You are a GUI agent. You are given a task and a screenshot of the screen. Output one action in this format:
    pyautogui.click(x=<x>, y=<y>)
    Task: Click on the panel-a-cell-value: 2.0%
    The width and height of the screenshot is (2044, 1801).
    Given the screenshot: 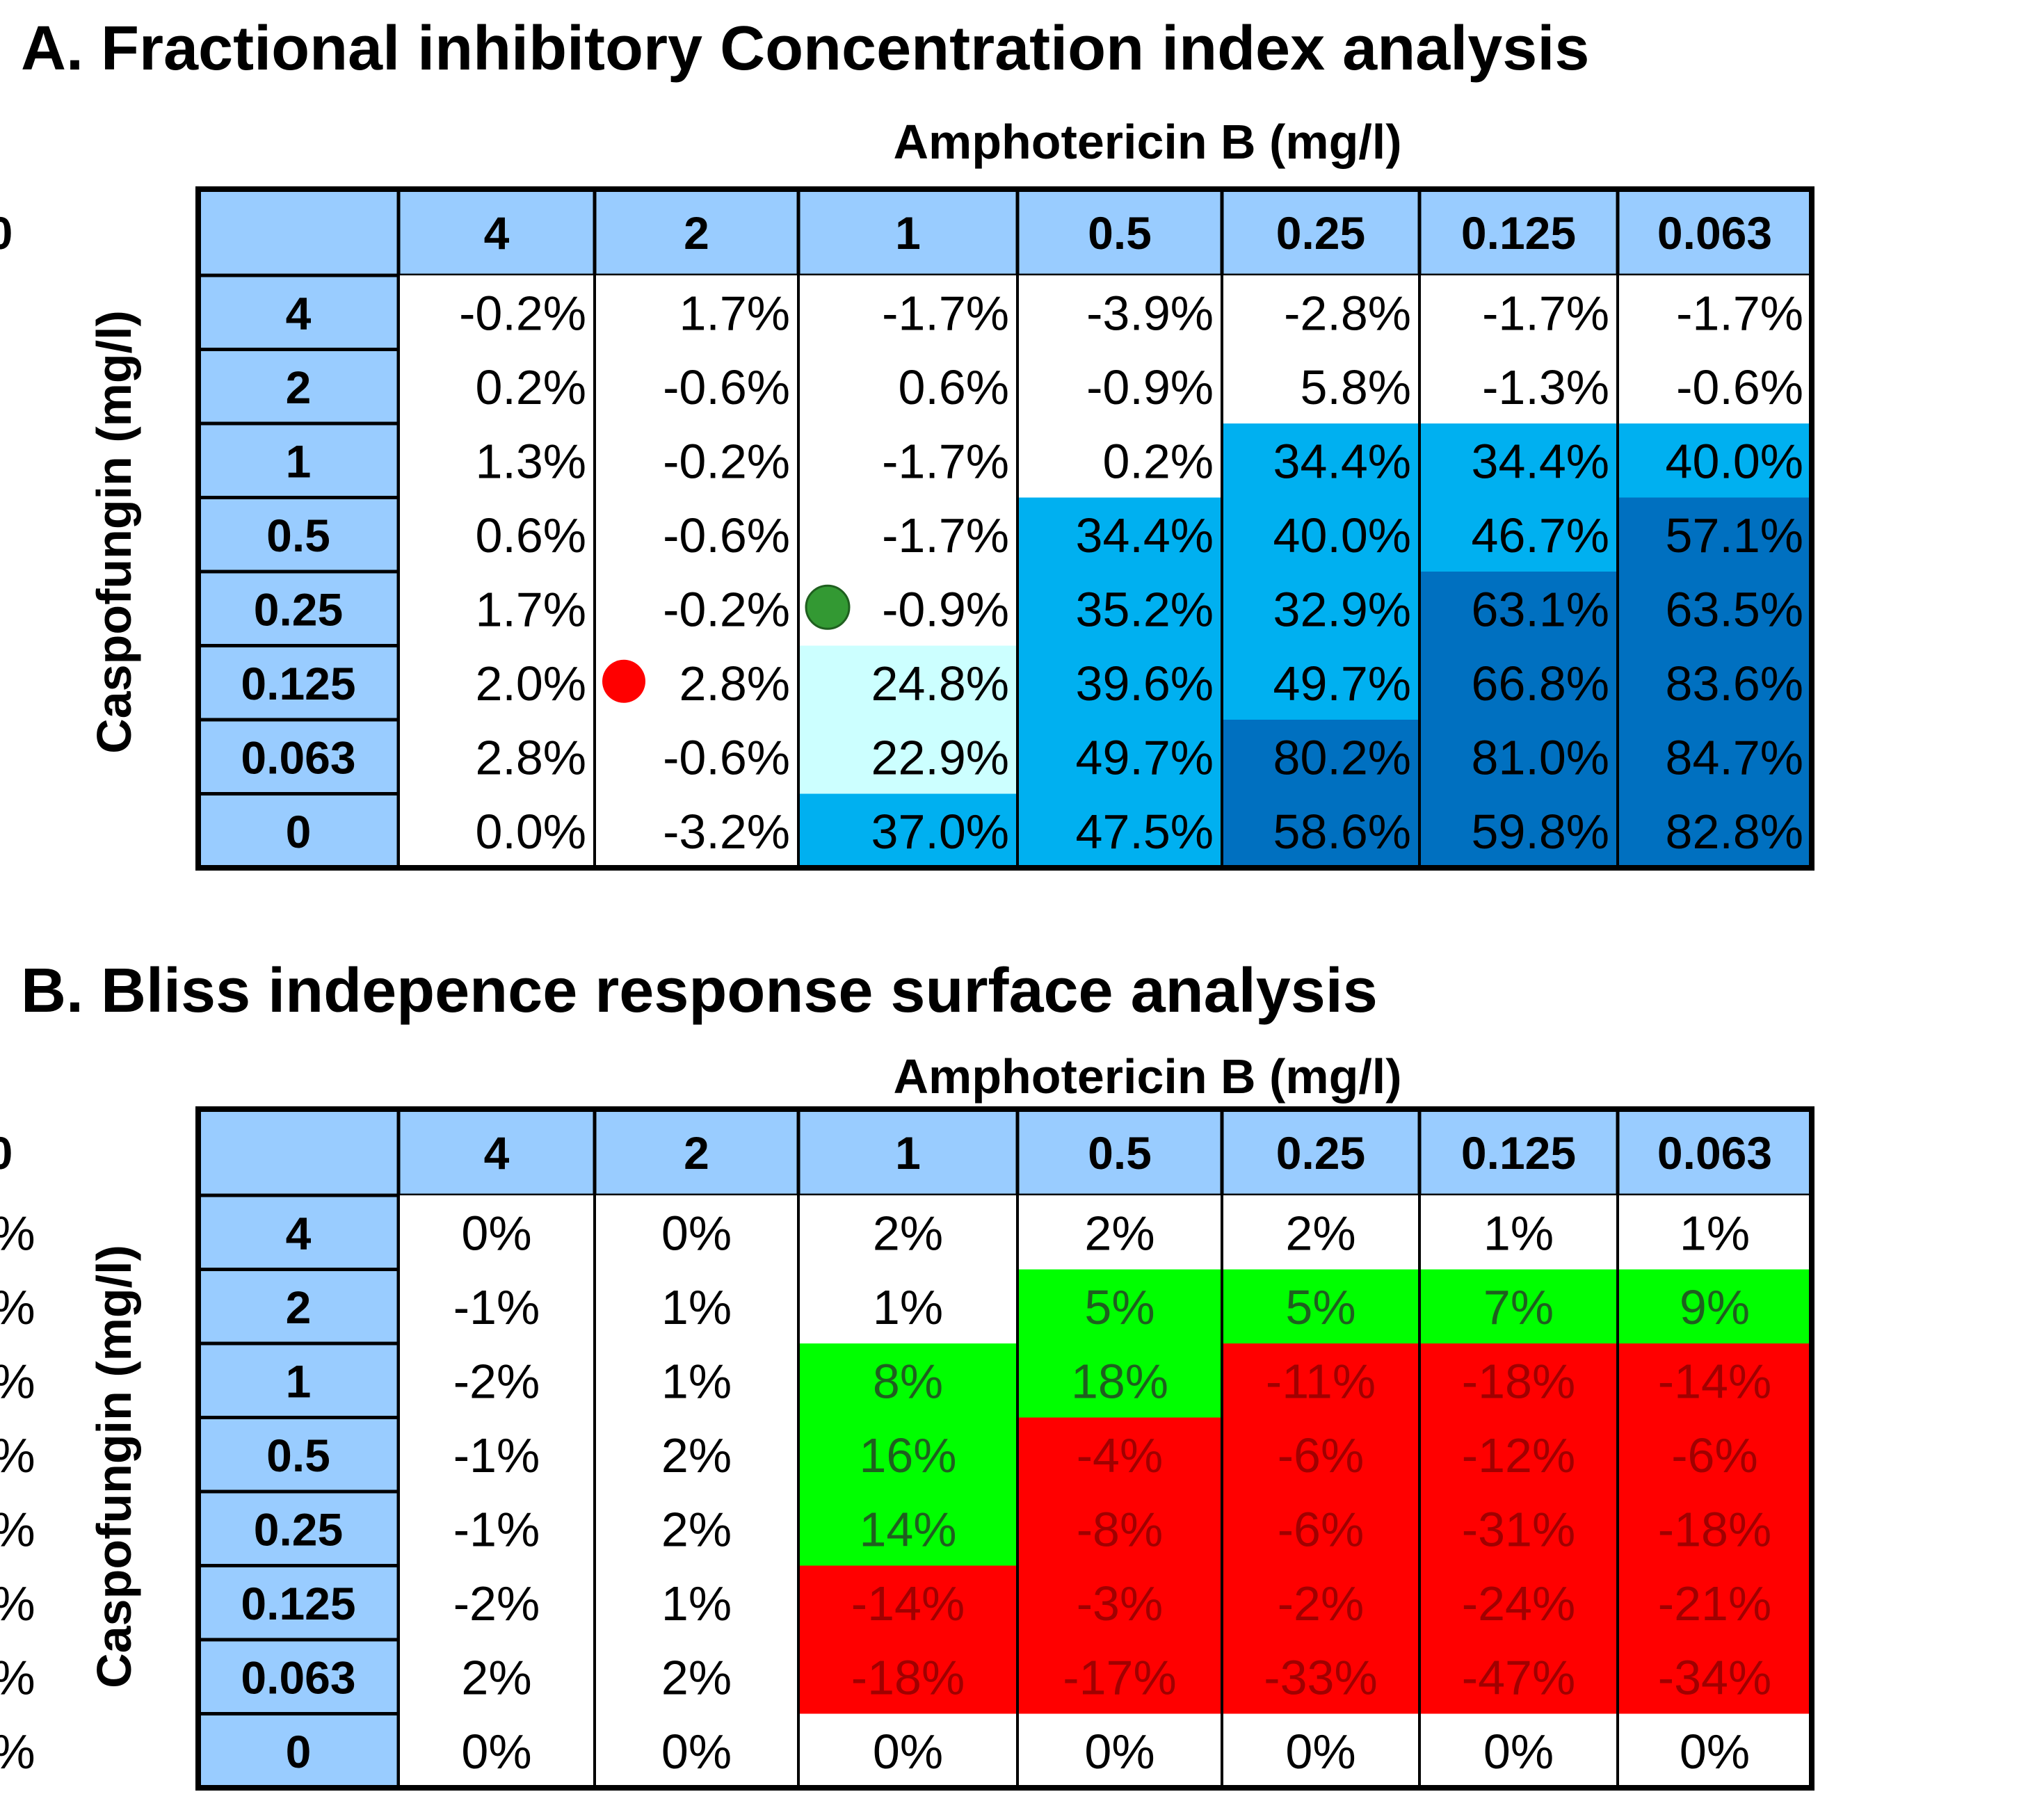 What is the action you would take?
    pyautogui.click(x=530, y=683)
    